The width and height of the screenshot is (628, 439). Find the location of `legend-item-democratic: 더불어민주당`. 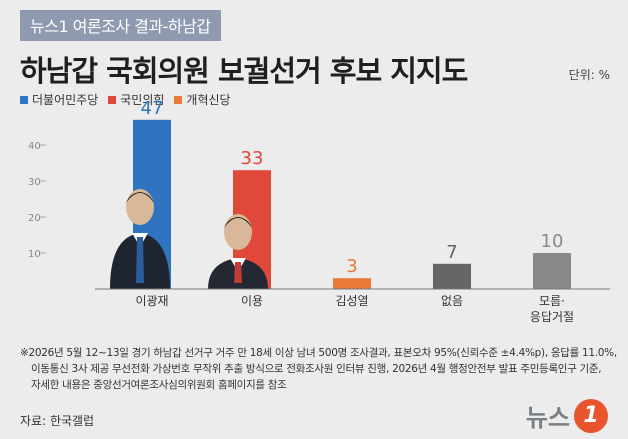

legend-item-democratic: 더불어민주당 is located at coordinates (59, 99).